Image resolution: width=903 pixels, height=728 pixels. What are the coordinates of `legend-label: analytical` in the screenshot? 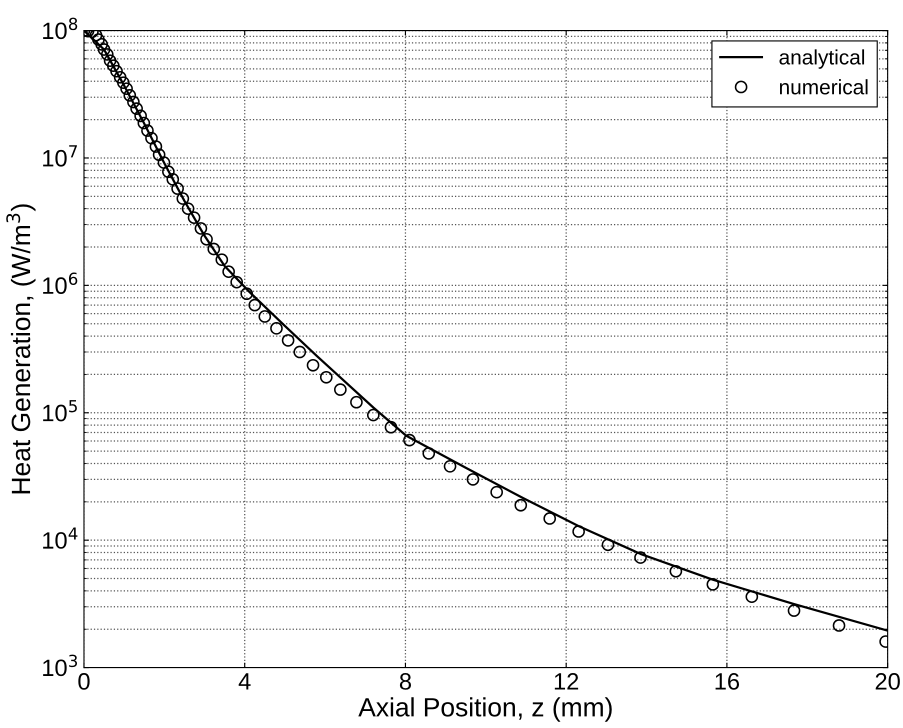 It's located at (821, 59).